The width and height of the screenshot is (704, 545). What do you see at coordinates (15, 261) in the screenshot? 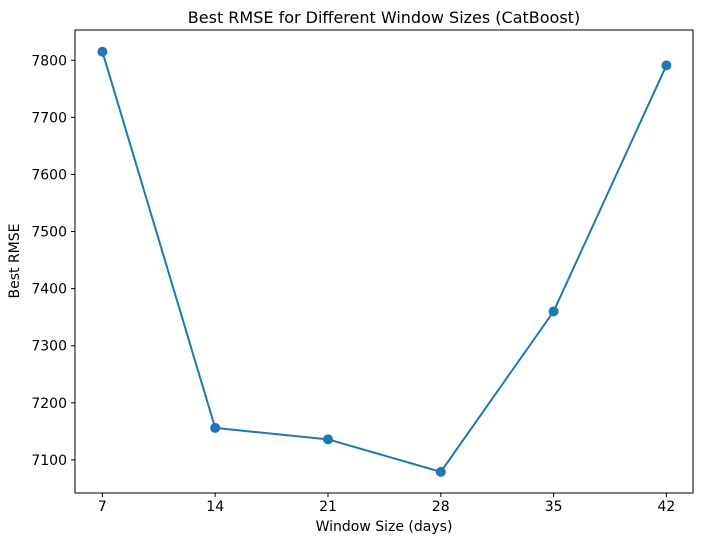
I see `y-axis-label: Best RMSE` at bounding box center [15, 261].